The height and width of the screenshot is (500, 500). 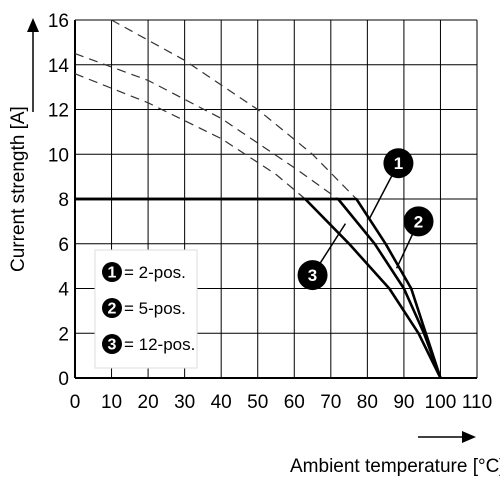 I want to click on x-tick-label: 90, so click(x=403, y=402).